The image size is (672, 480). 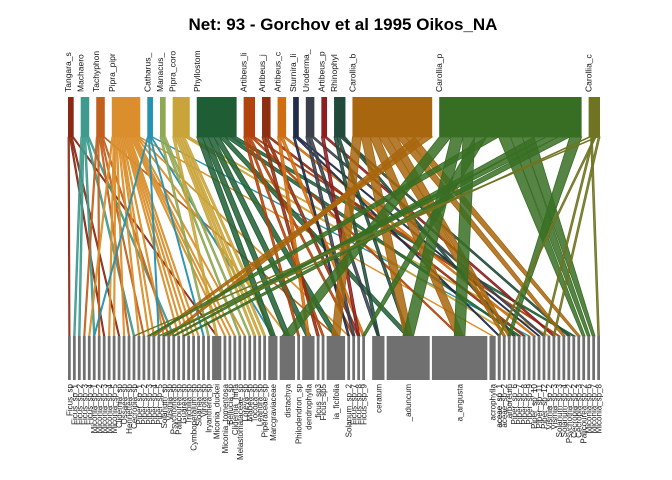 I want to click on lower-label-miconia-sp-6: Miconia_sp_6, so click(x=589, y=408).